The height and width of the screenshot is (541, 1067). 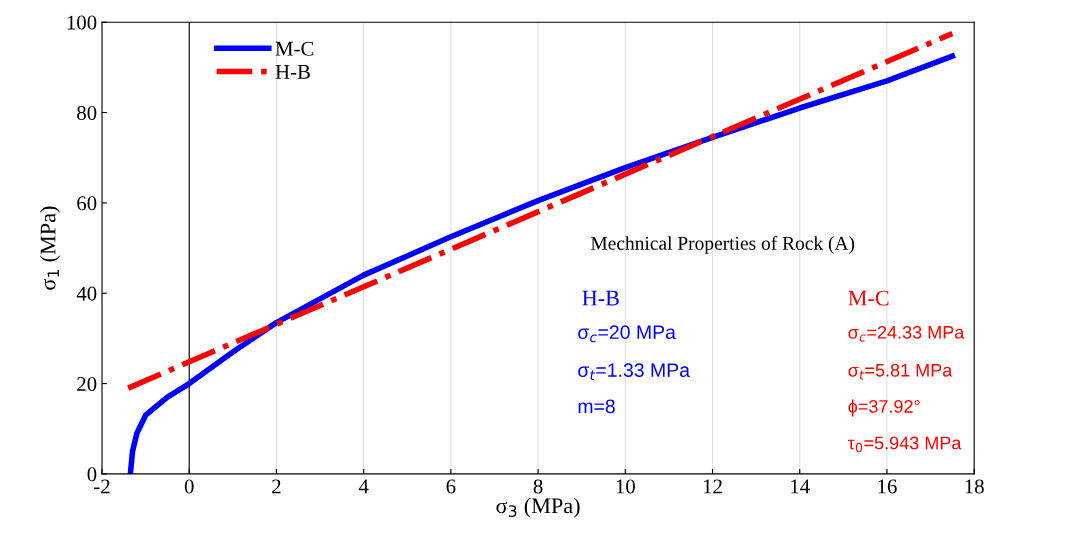 I want to click on x-tick-label: 14, so click(x=800, y=486).